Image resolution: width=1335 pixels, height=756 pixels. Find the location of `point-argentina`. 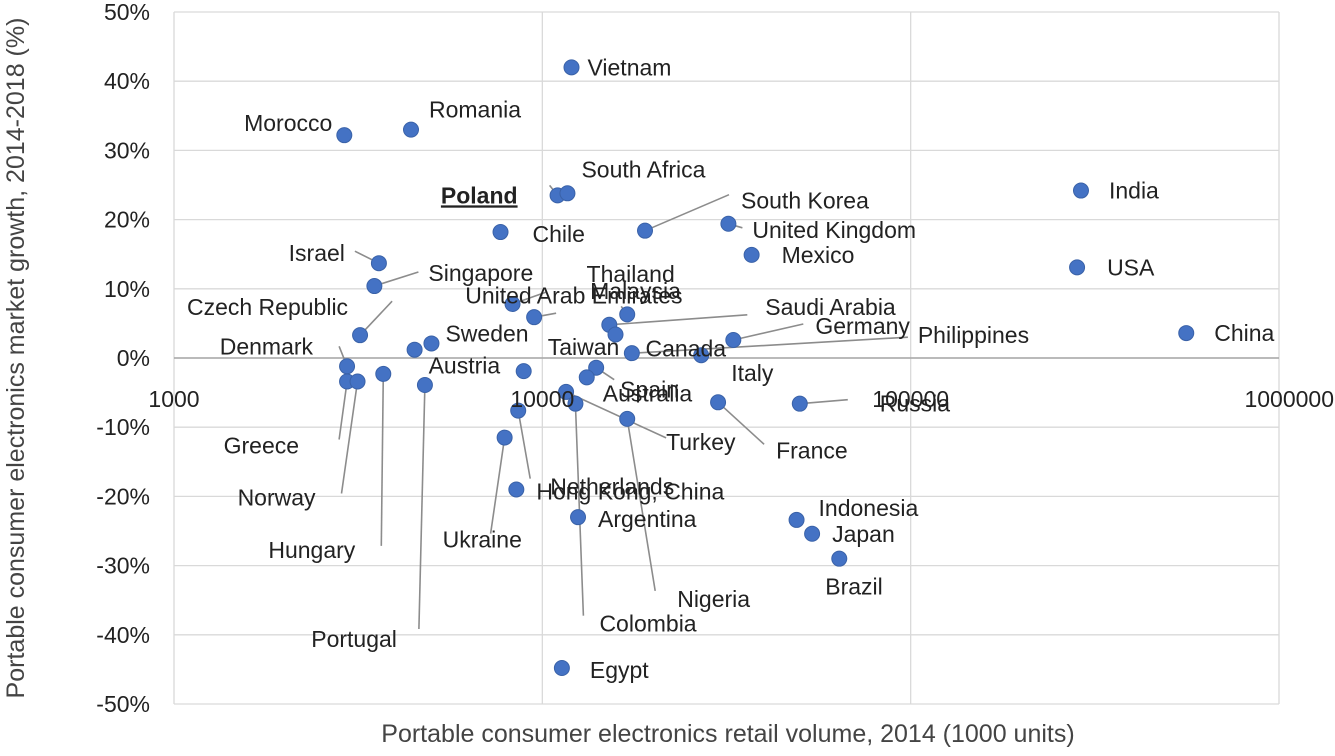

point-argentina is located at coordinates (578, 517).